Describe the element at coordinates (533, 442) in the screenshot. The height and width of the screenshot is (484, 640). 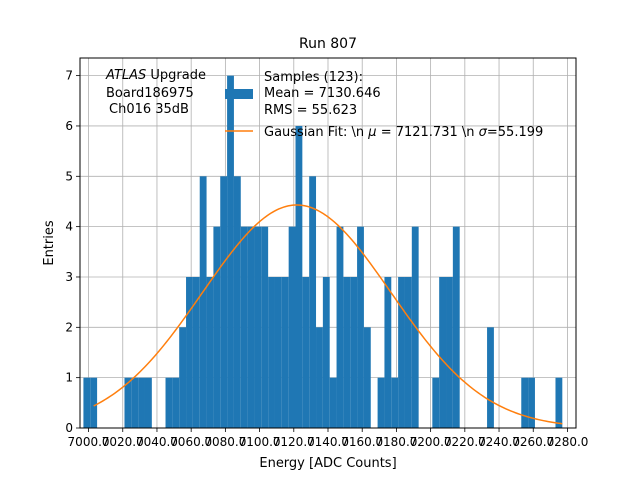
I see `x-tick-label: 7260.0` at that location.